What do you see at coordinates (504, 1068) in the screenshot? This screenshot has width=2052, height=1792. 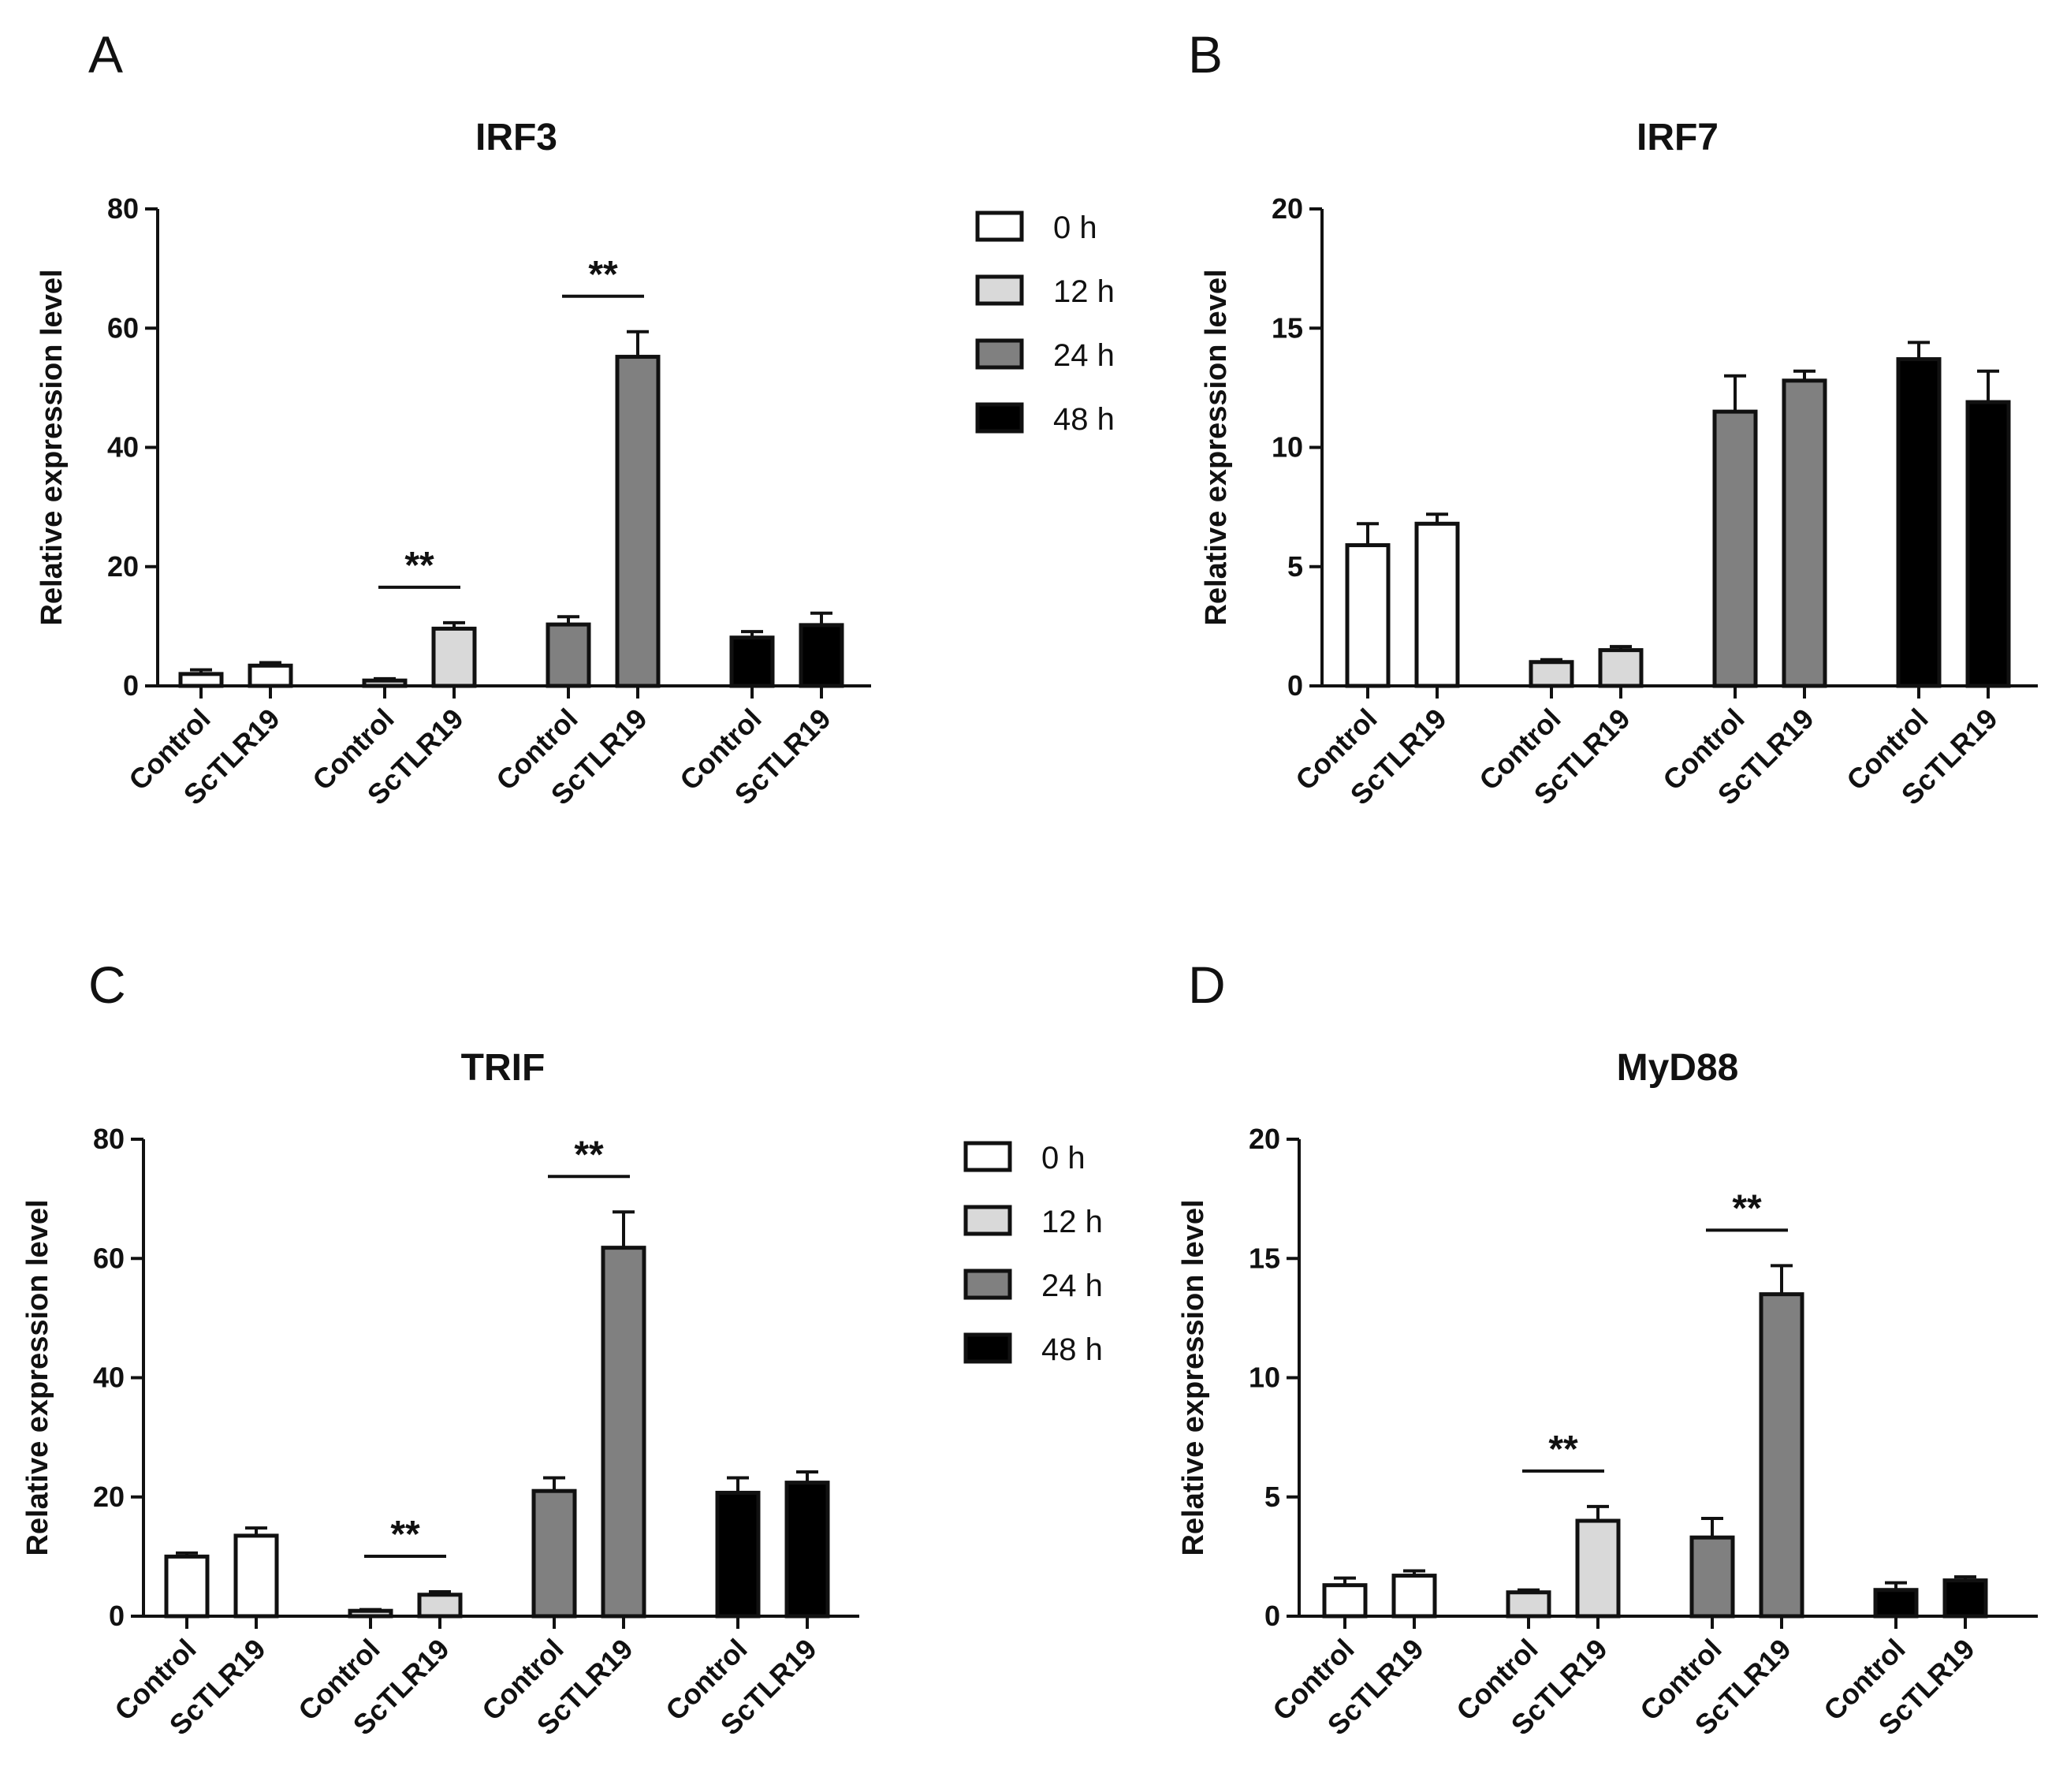 I see `chart-title: TRIF` at bounding box center [504, 1068].